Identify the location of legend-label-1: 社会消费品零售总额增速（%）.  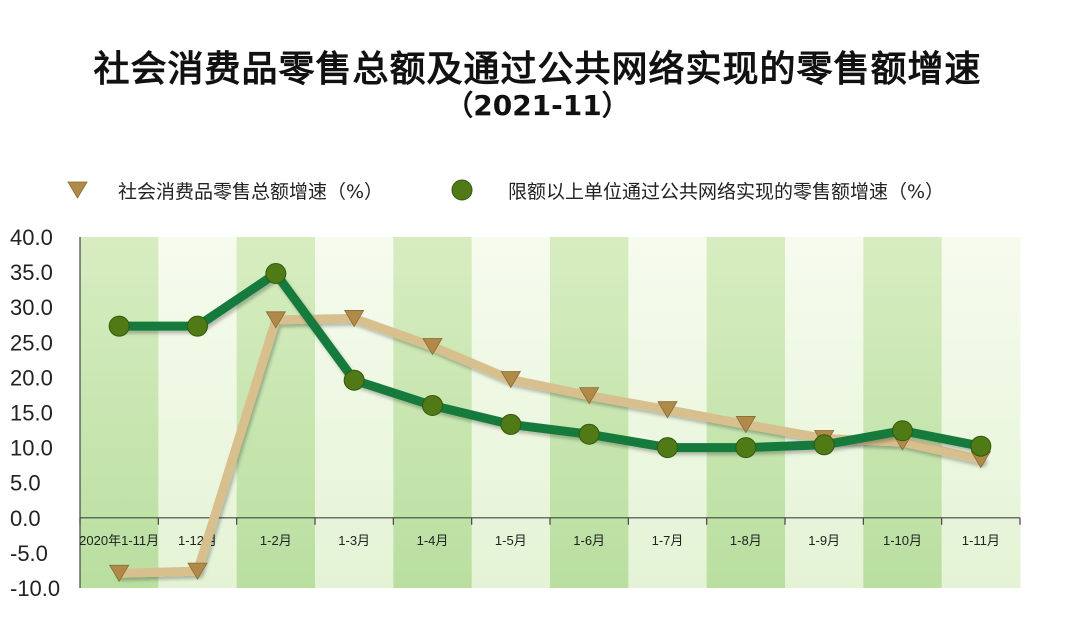
(250, 192).